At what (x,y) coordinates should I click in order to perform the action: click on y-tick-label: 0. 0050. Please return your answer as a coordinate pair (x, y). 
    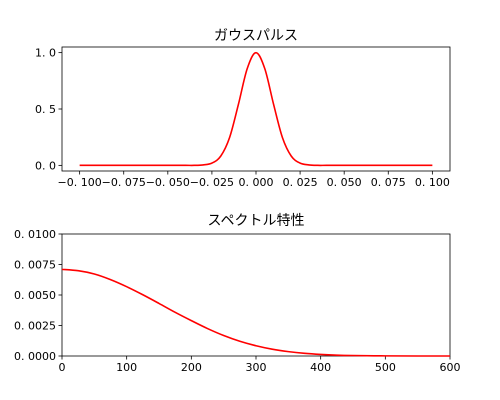
    Looking at the image, I should click on (35, 295).